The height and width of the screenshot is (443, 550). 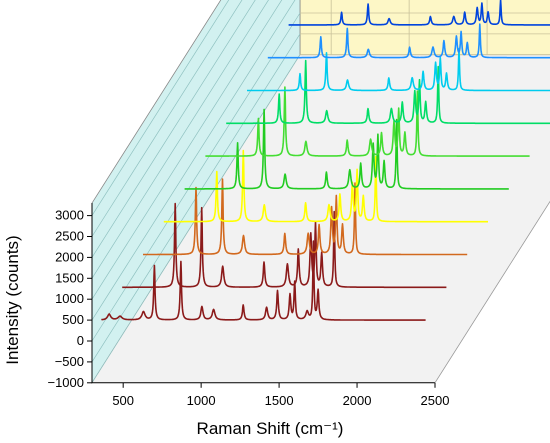 I want to click on y-tick-label: 3000, so click(x=69, y=215).